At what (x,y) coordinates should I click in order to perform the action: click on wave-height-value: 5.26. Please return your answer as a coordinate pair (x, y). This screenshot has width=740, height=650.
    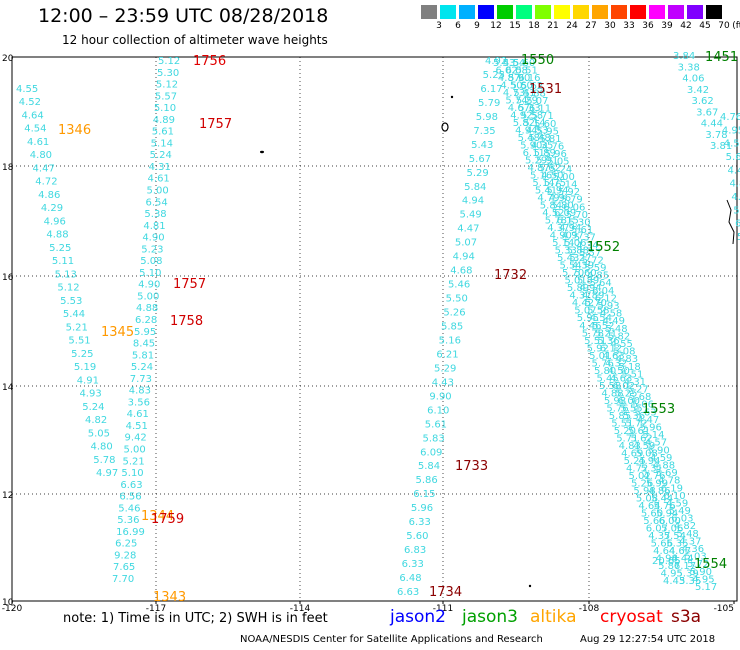
    Looking at the image, I should click on (454, 313).